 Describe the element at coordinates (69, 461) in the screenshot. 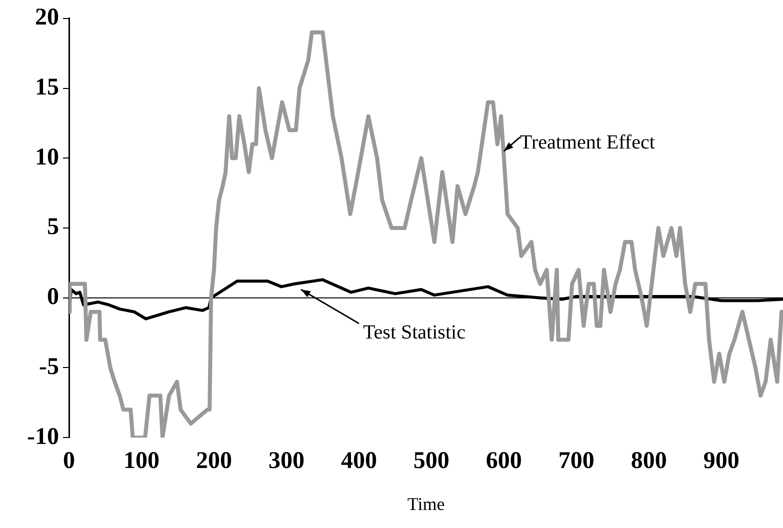

I see `x-tick-label: 0` at that location.